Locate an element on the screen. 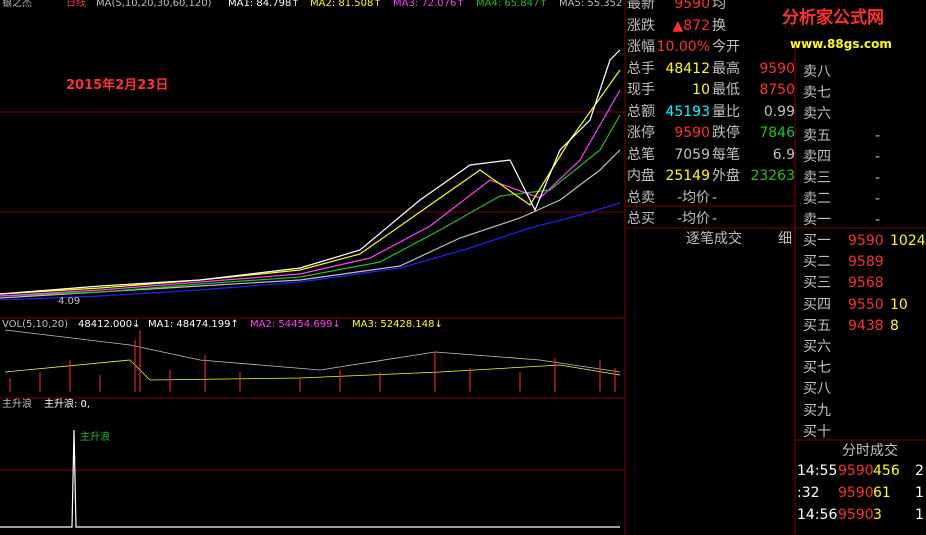 The height and width of the screenshot is (535, 926). buy-level: 9590 is located at coordinates (866, 241).